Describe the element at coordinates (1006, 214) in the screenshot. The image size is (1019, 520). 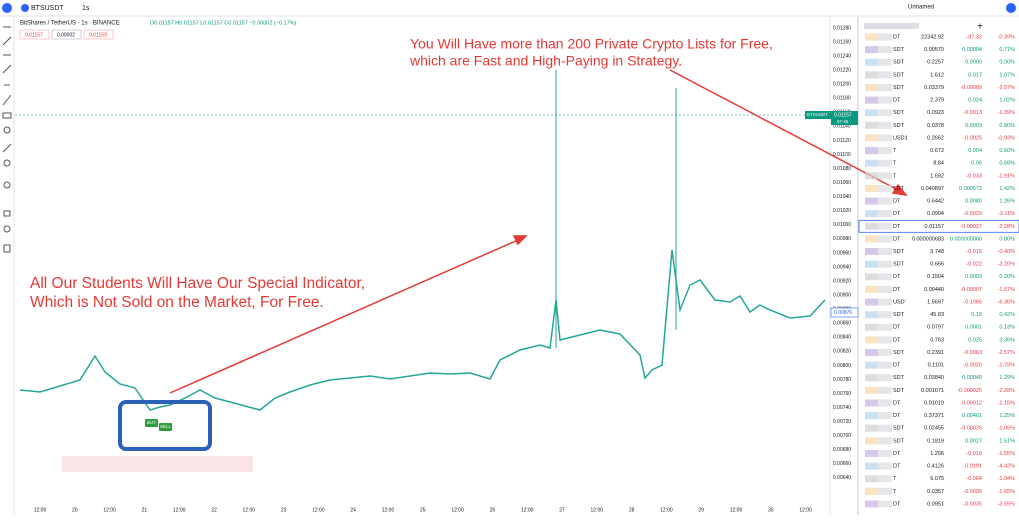
I see `wl-change-pct: -3.11%` at that location.